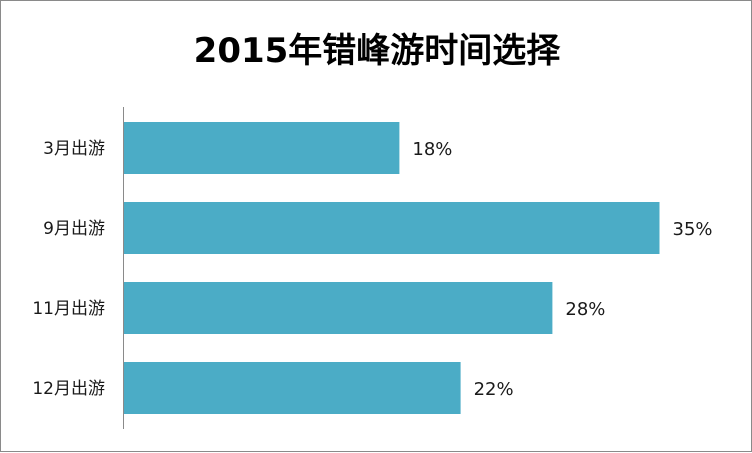 The image size is (752, 453). Describe the element at coordinates (74, 229) in the screenshot. I see `category-label-2: 9月出游` at that location.